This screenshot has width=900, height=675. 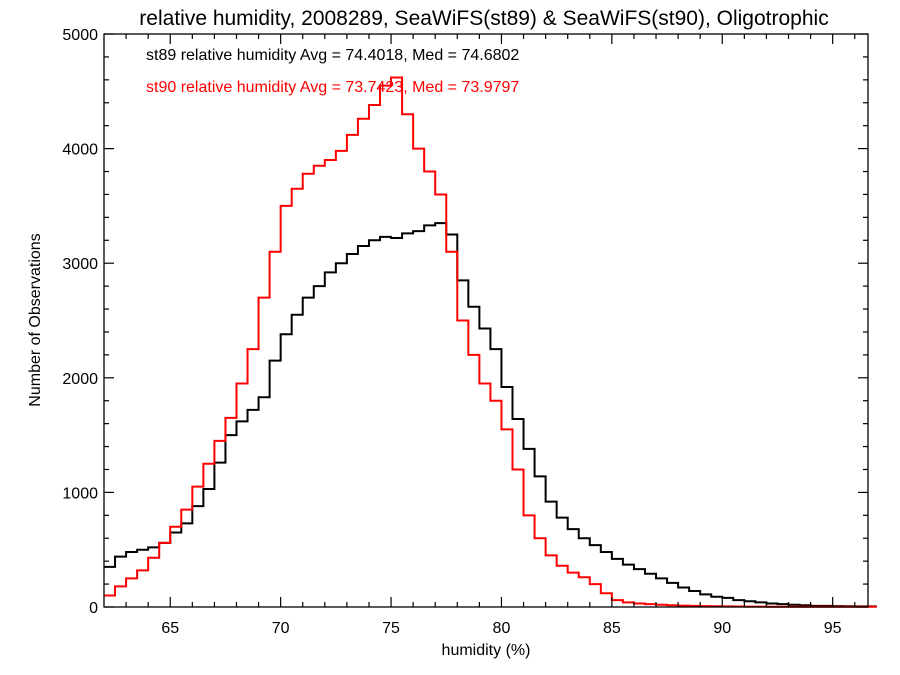 What do you see at coordinates (486, 650) in the screenshot?
I see `x-axis-label: humidity (%)` at bounding box center [486, 650].